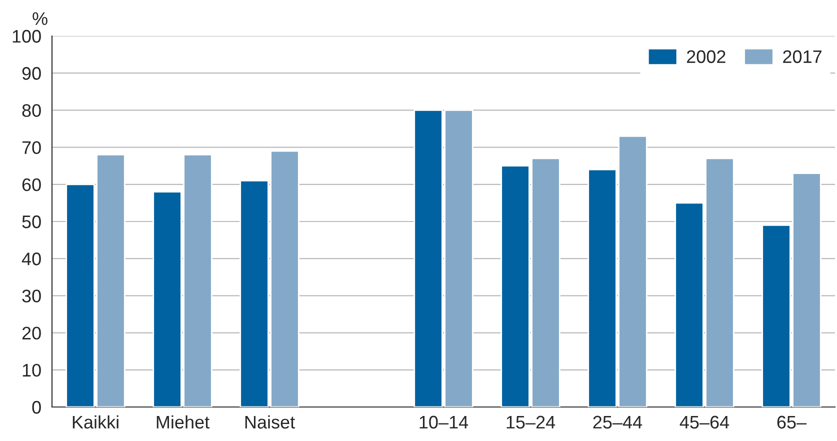 Image resolution: width=837 pixels, height=441 pixels. I want to click on x-tick-label: 15–24, so click(531, 422).